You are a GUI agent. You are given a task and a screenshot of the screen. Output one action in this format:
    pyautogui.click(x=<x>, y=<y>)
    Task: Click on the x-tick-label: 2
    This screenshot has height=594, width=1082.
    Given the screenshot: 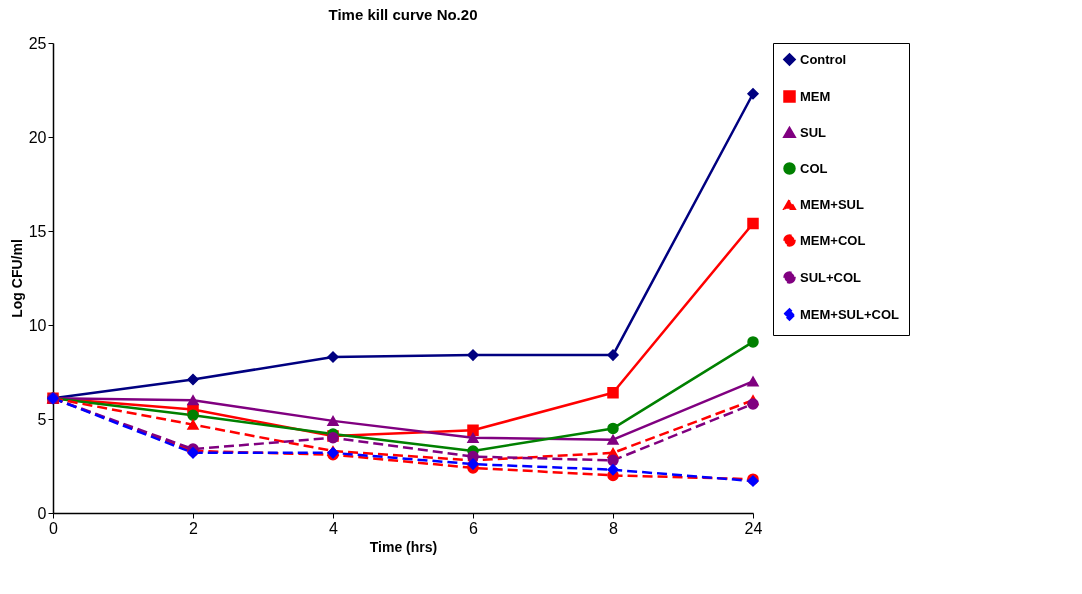 What is the action you would take?
    pyautogui.click(x=194, y=528)
    